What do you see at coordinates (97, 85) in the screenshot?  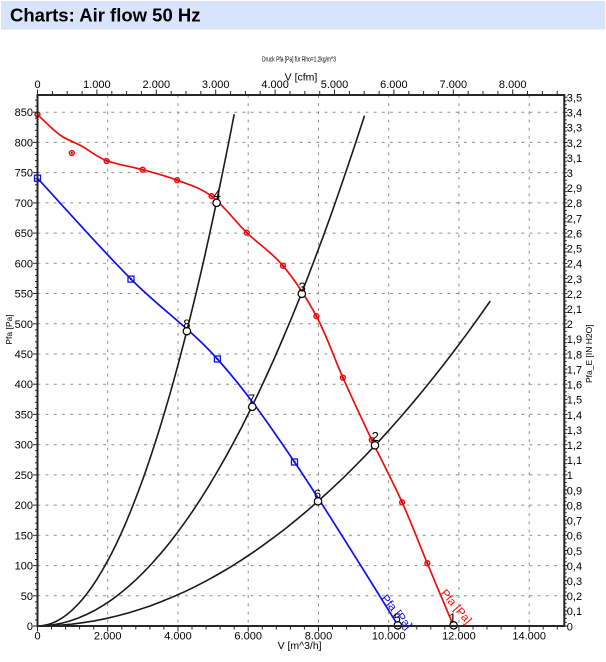 I see `svg-text: 1.000` at bounding box center [97, 85].